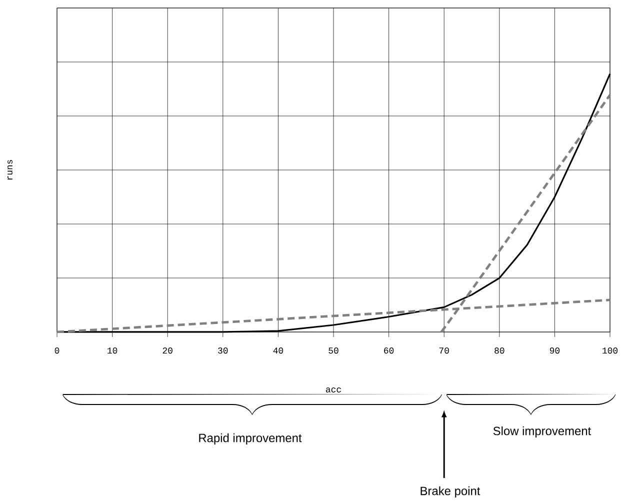  Describe the element at coordinates (10, 170) in the screenshot. I see `y-axis-title: runs` at that location.